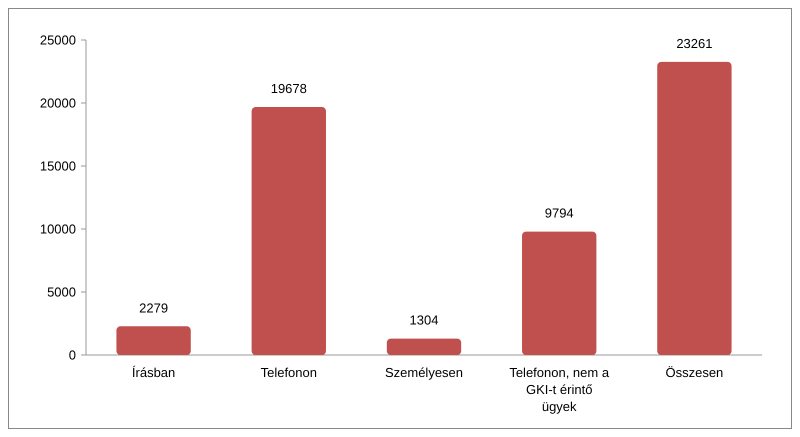 The height and width of the screenshot is (437, 800). What do you see at coordinates (58, 40) in the screenshot?
I see `y-tick-label: 25000` at bounding box center [58, 40].